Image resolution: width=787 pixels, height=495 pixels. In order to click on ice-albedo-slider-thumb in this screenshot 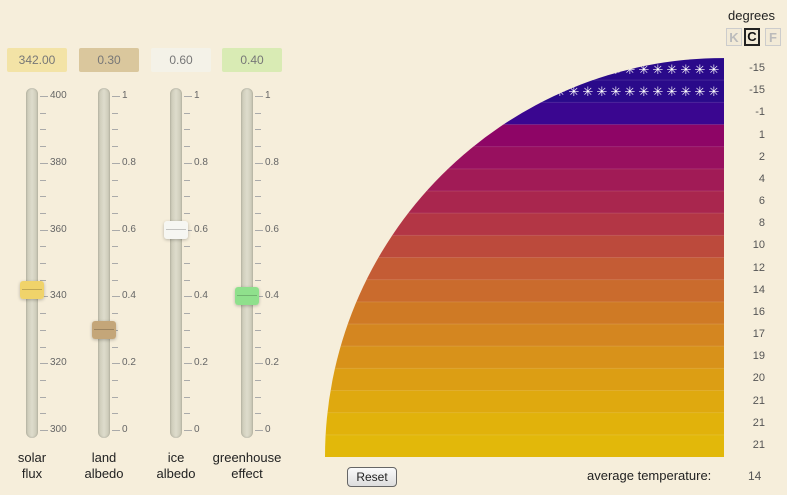, I will do `click(176, 229)`.